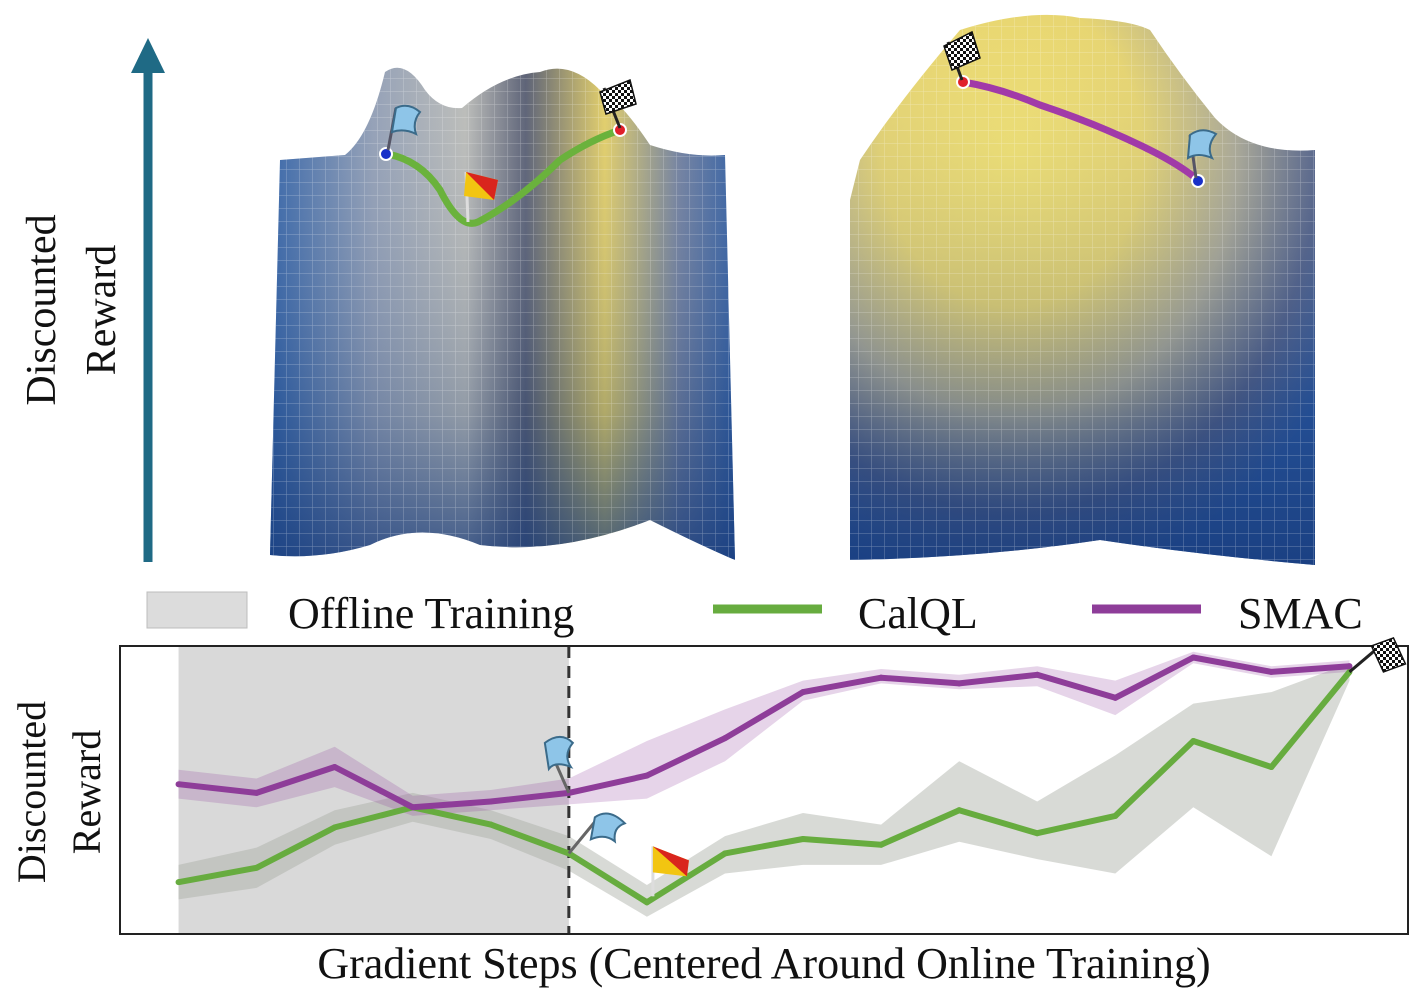  What do you see at coordinates (31, 792) in the screenshot?
I see `y-axis-label-line1: Discounted` at bounding box center [31, 792].